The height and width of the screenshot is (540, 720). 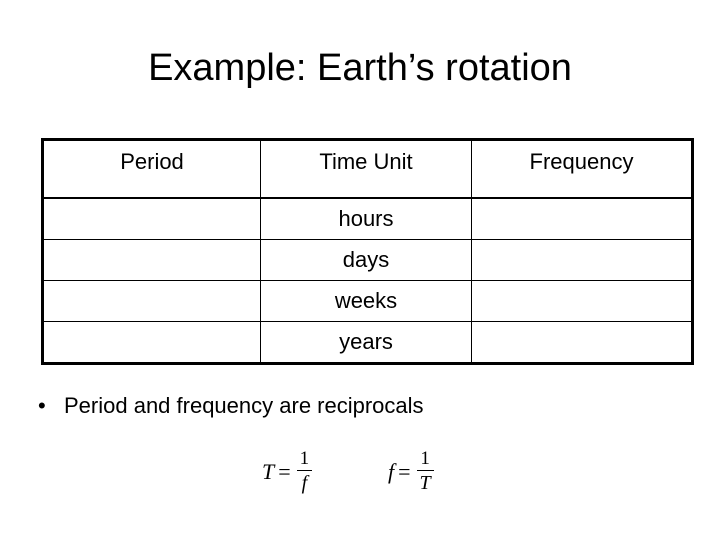 I want to click on formula-denominator: T, so click(x=425, y=483).